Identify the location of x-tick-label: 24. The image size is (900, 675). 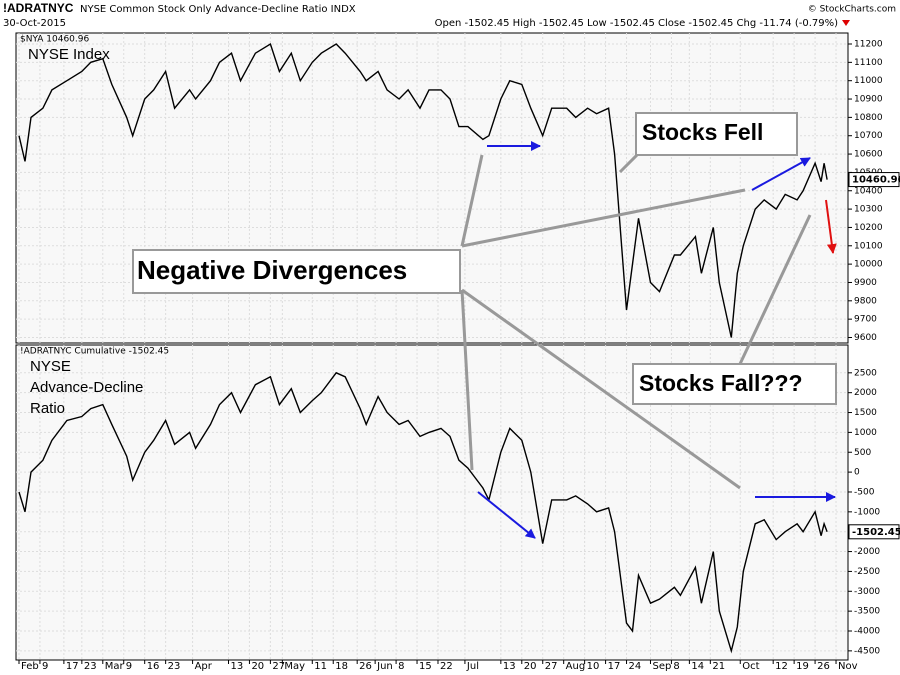
(635, 666).